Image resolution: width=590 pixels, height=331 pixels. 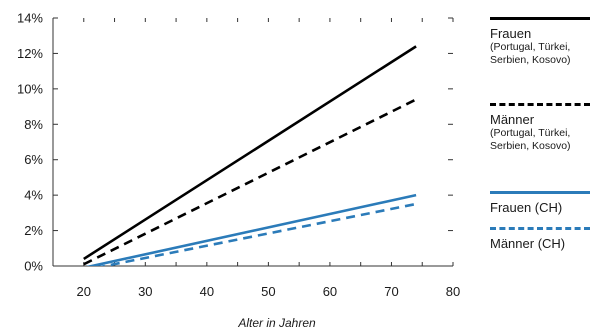 What do you see at coordinates (30, 88) in the screenshot?
I see `y-tick-label: 10%` at bounding box center [30, 88].